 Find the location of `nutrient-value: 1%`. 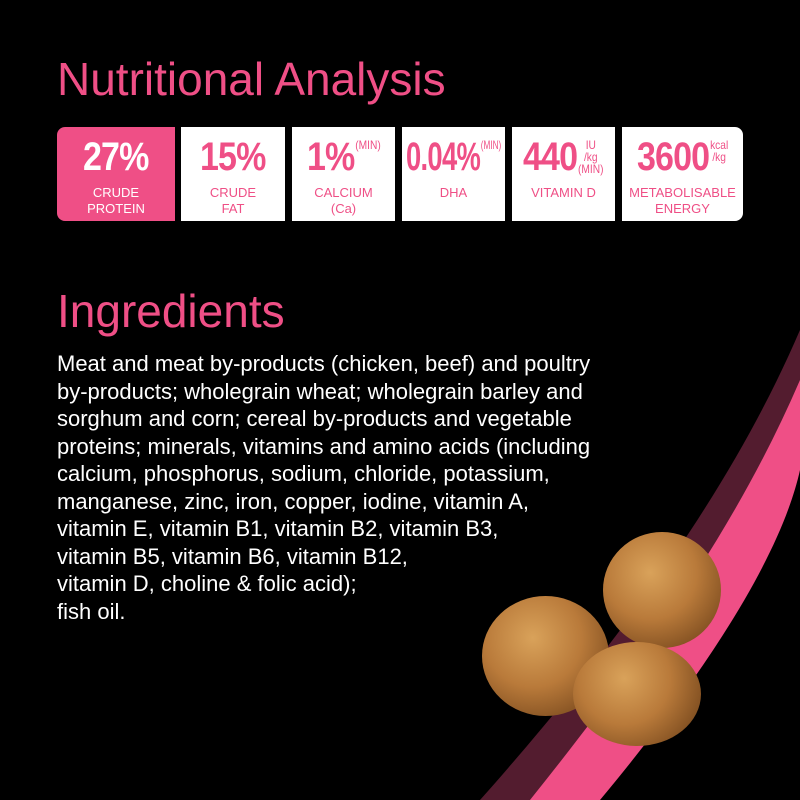

nutrient-value: 1% is located at coordinates (330, 157).